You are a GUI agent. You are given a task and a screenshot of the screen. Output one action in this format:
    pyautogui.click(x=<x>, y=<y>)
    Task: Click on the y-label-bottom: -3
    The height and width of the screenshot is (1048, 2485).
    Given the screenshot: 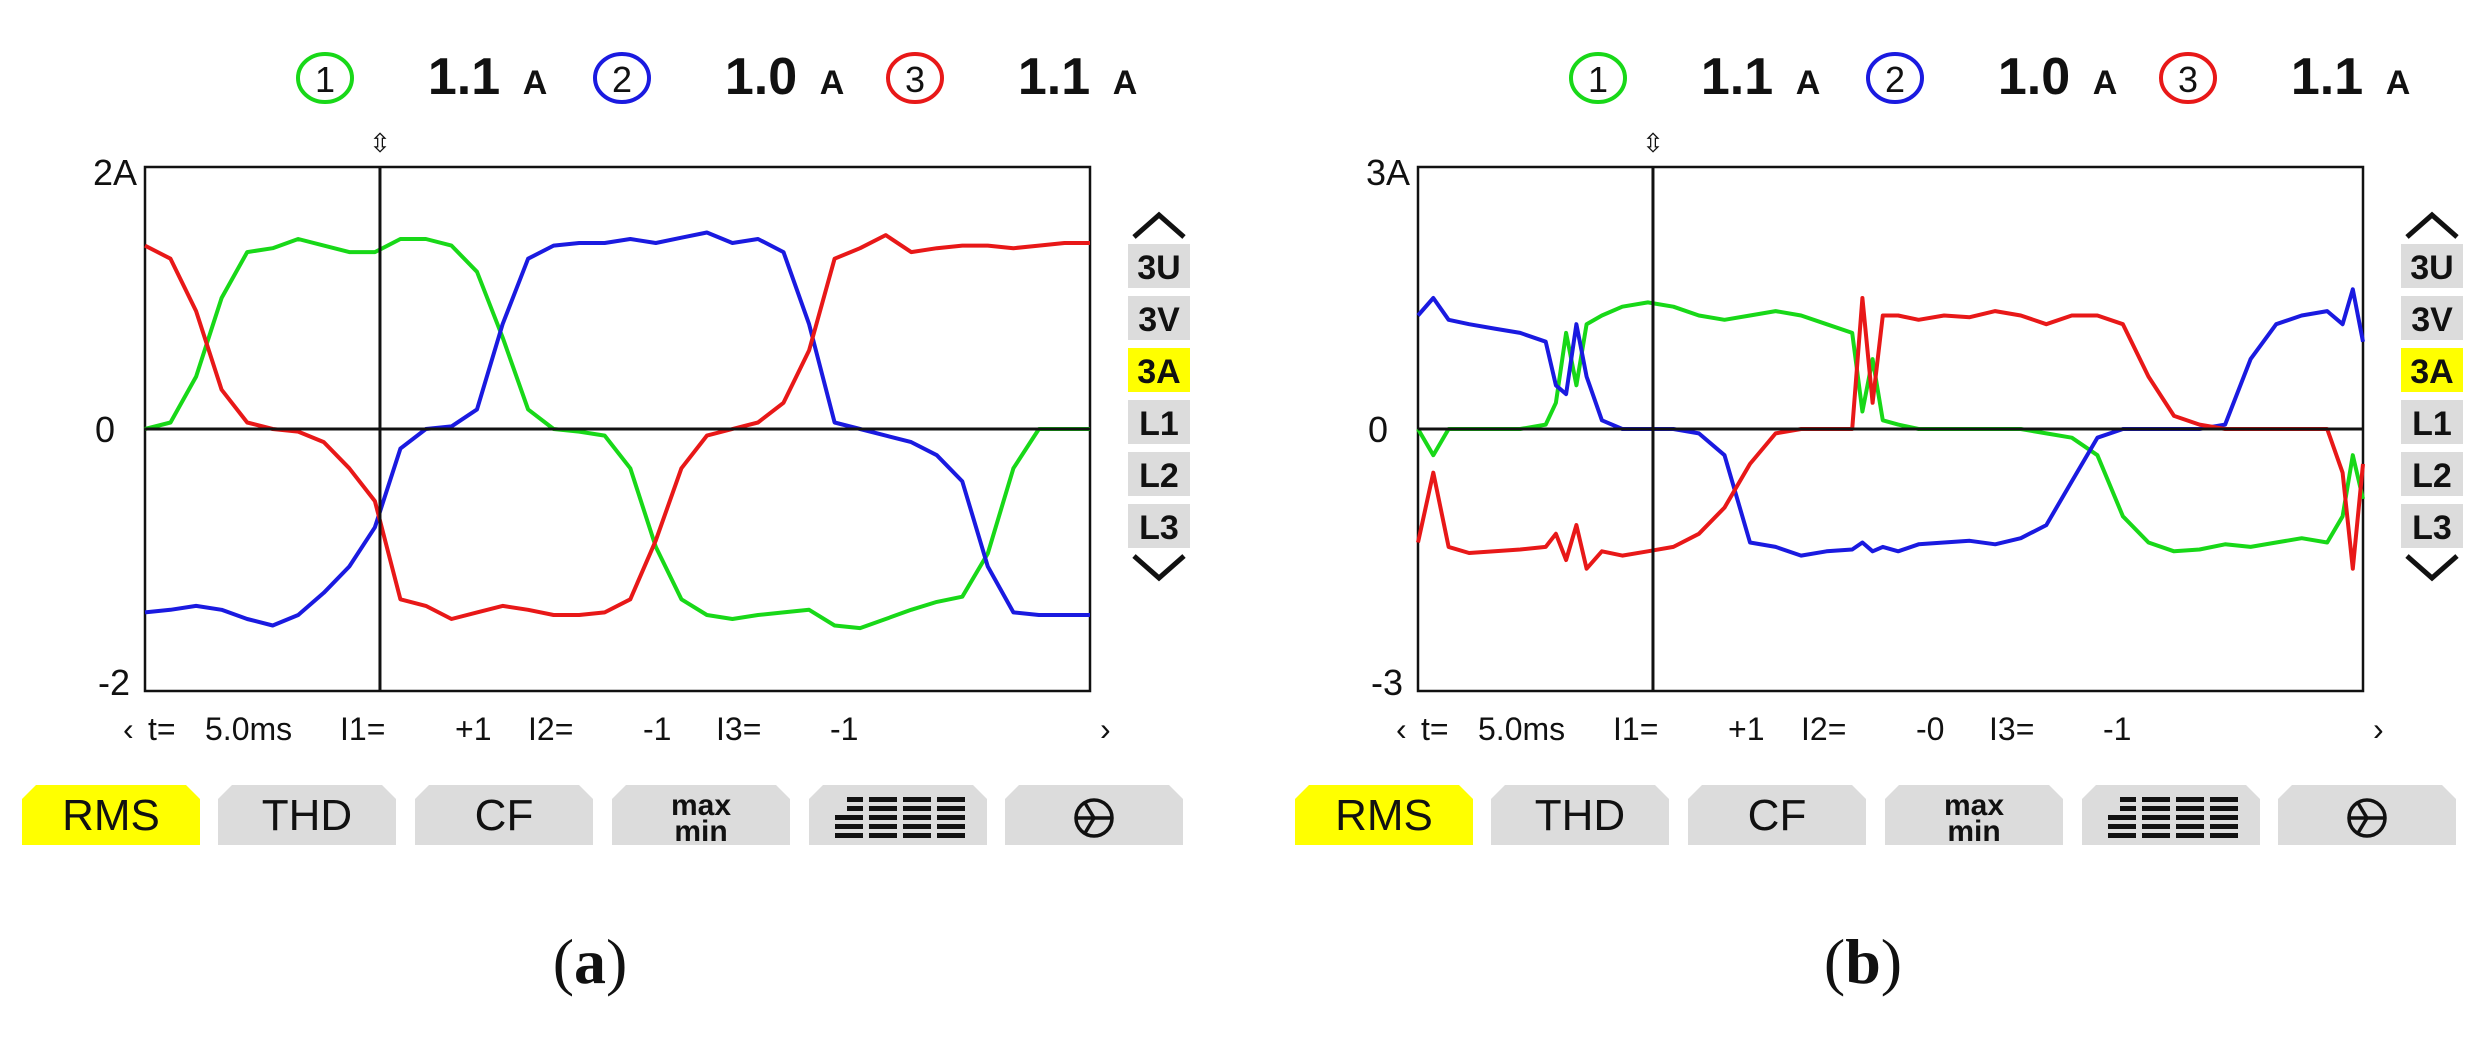 What is the action you would take?
    pyautogui.click(x=1387, y=682)
    